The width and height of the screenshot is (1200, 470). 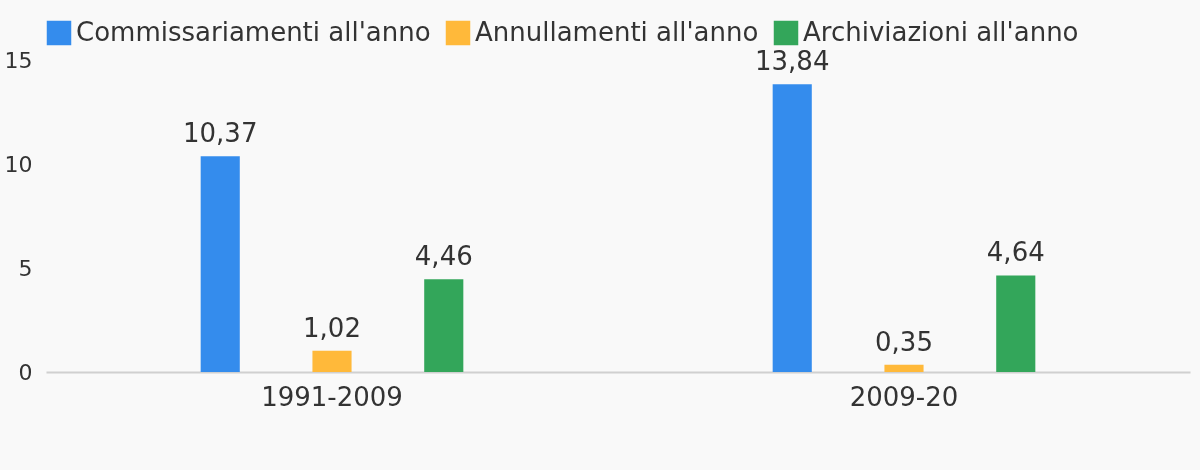 What do you see at coordinates (941, 32) in the screenshot?
I see `legend-label: Archiviazioni all'anno` at bounding box center [941, 32].